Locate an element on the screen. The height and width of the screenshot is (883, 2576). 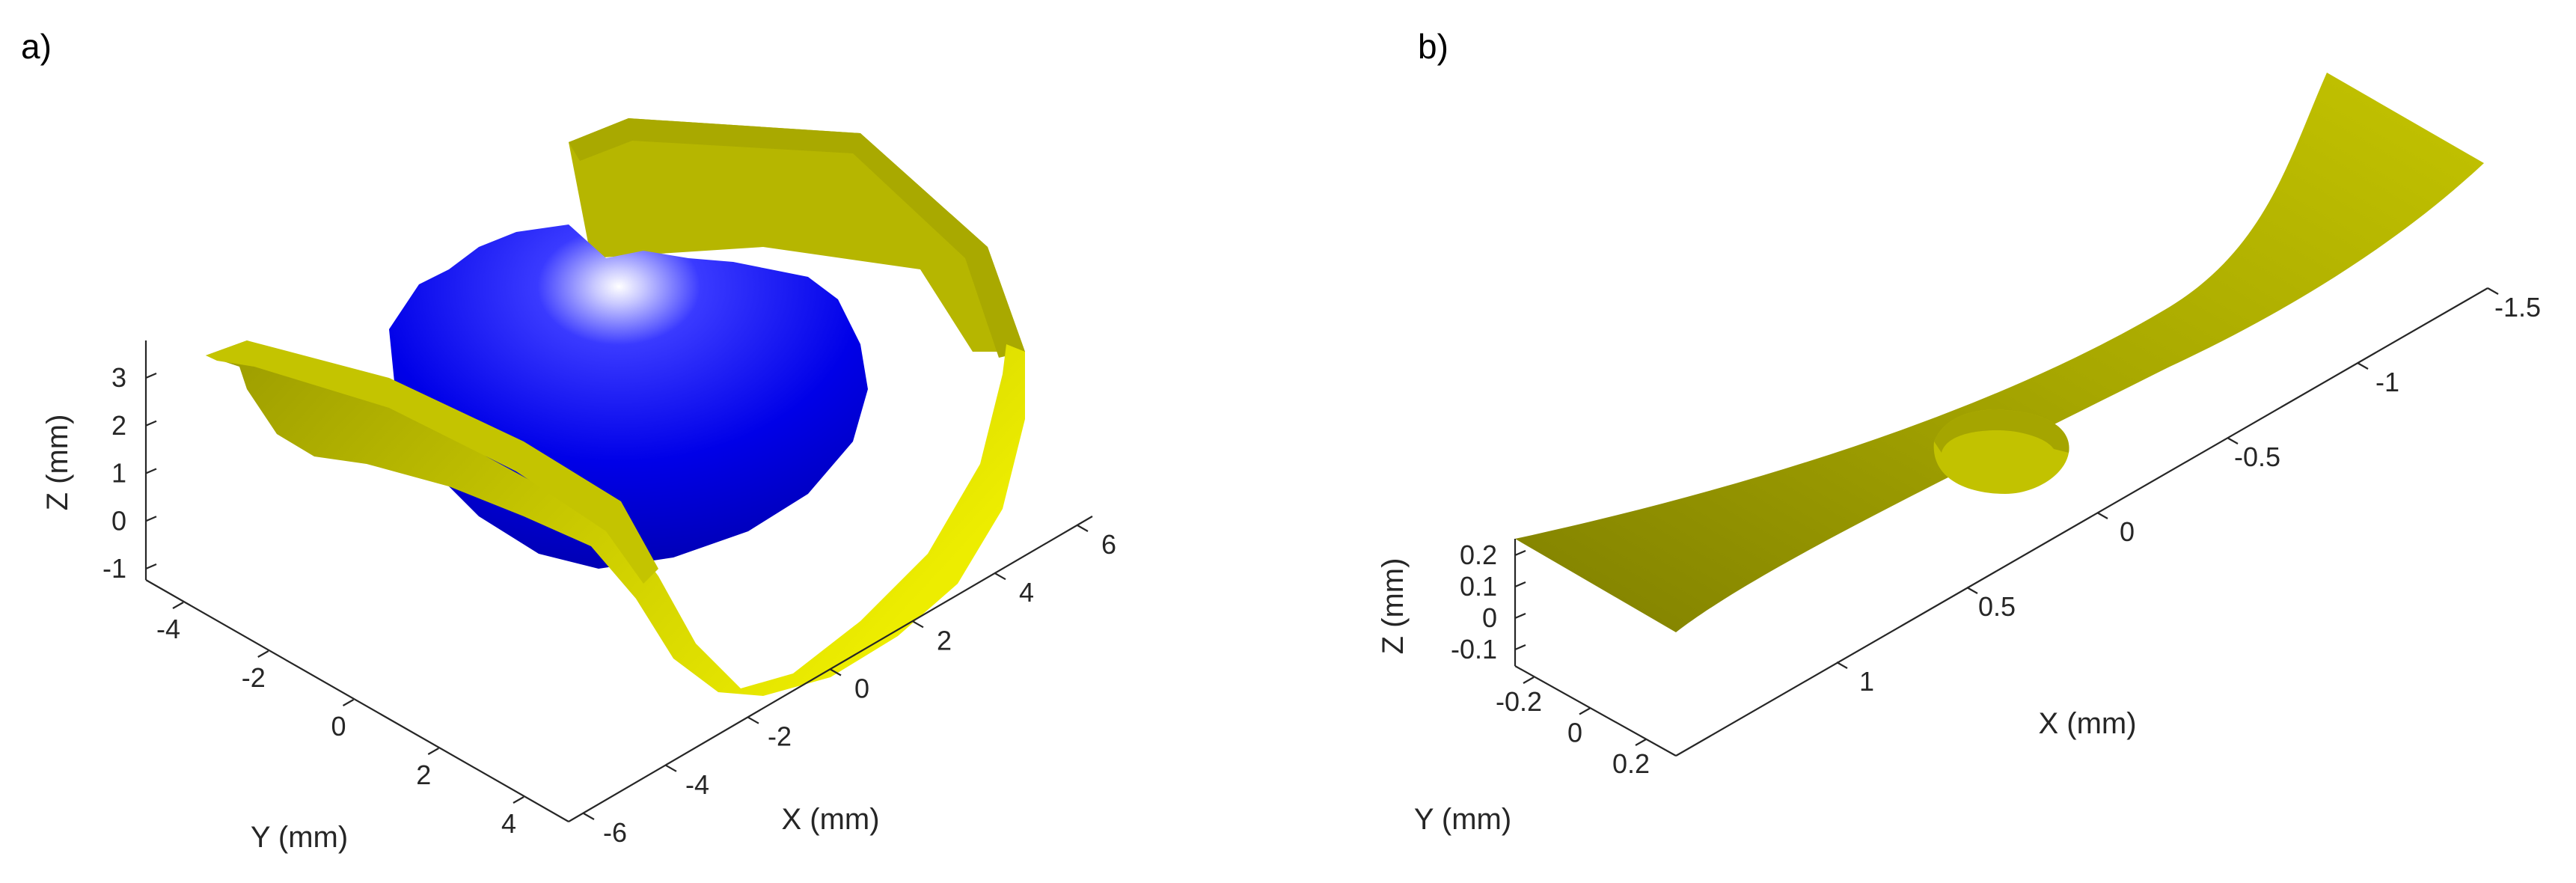
panel-a-x-ticks: 6 4 2 0 -2 -4 -6 is located at coordinates (850, 686).